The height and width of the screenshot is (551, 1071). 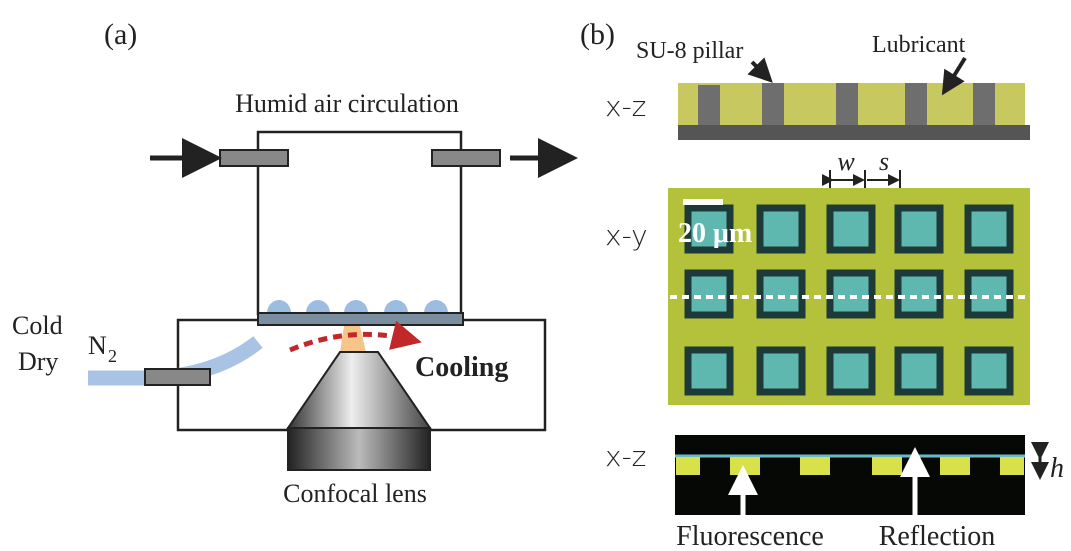 What do you see at coordinates (854, 132) in the screenshot?
I see `base-layer` at bounding box center [854, 132].